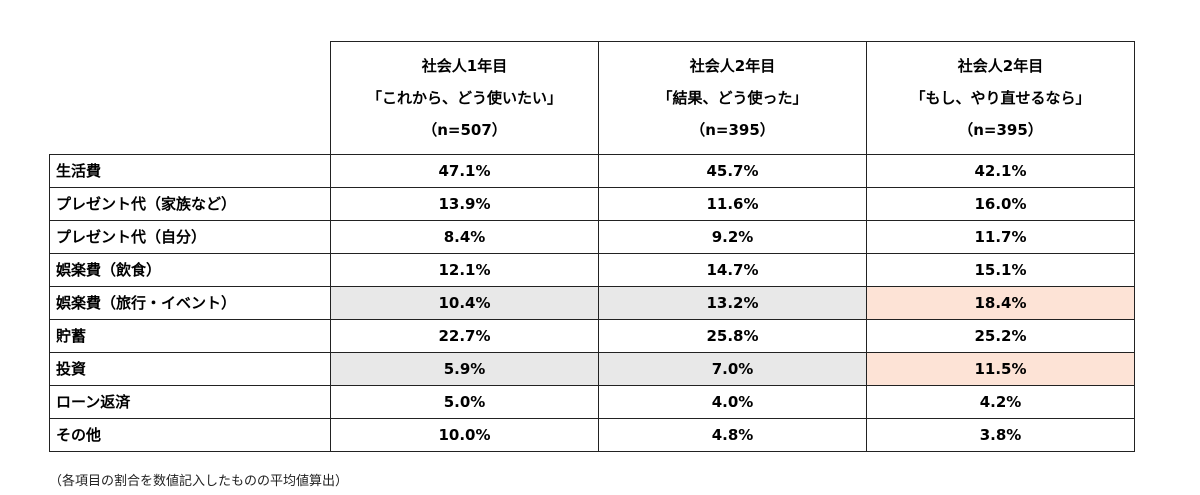  What do you see at coordinates (190, 369) in the screenshot?
I see `row-label: 投資` at bounding box center [190, 369].